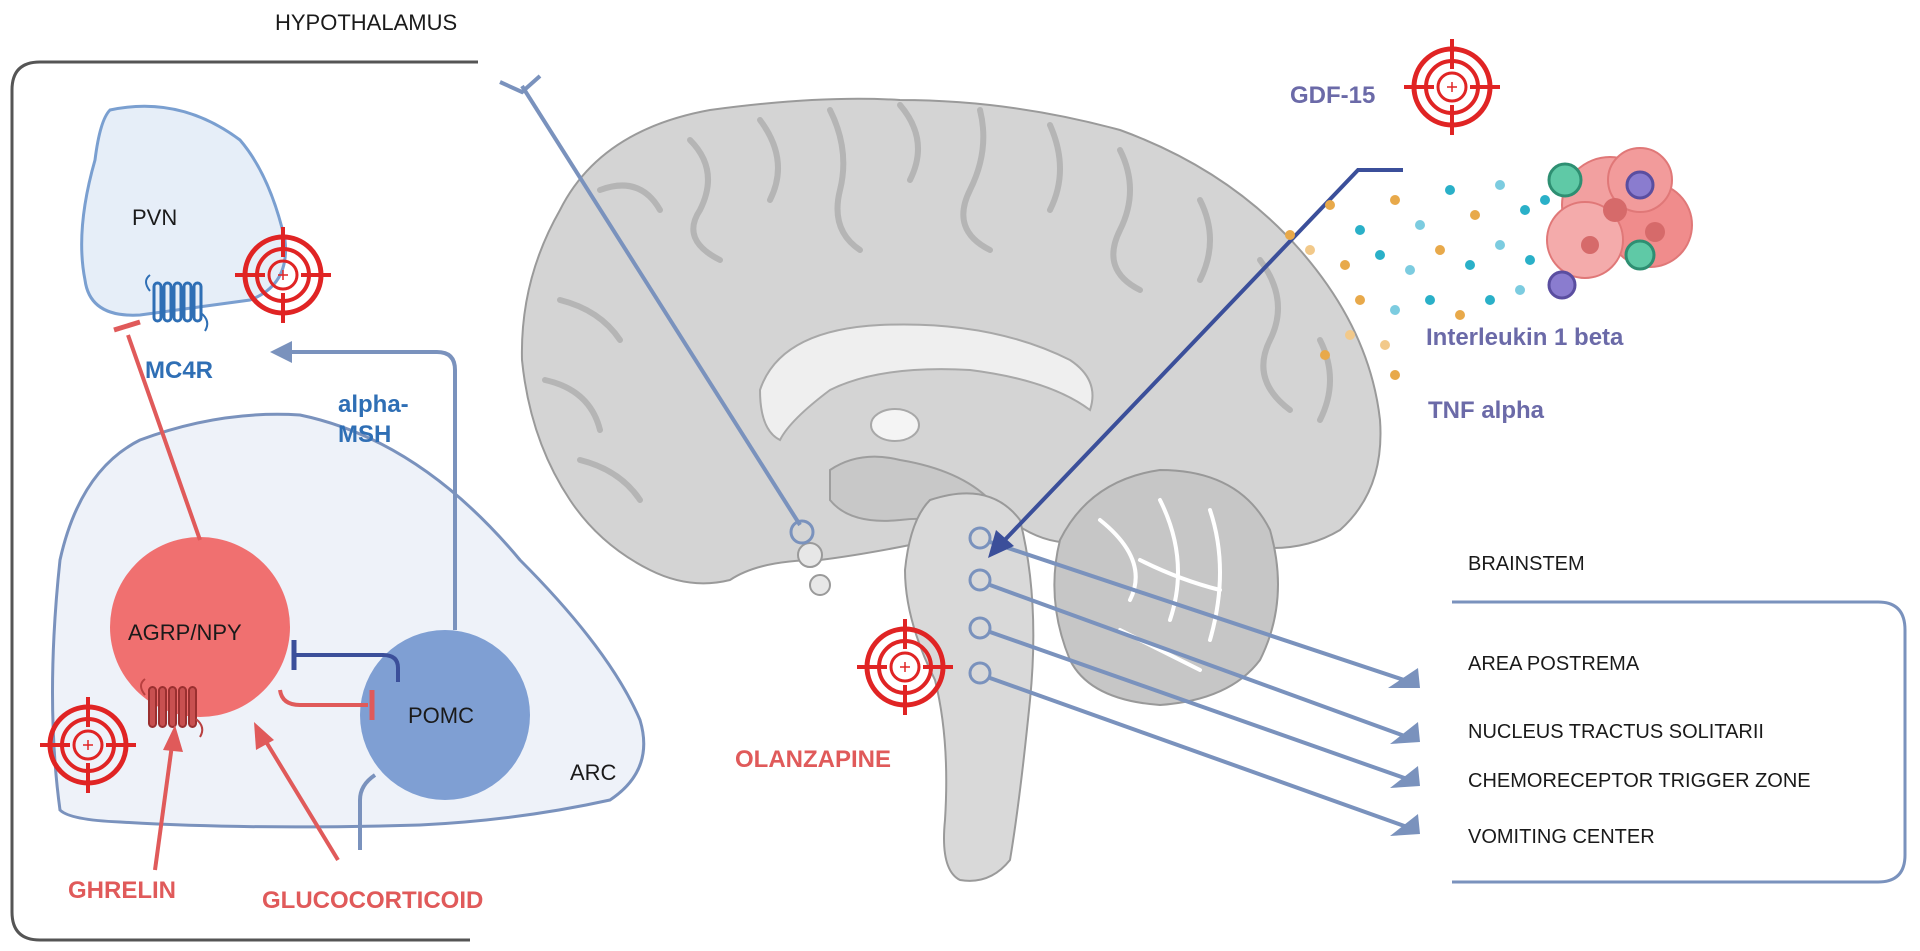  I want to click on gdf15-label: GDF-15, so click(1332, 95).